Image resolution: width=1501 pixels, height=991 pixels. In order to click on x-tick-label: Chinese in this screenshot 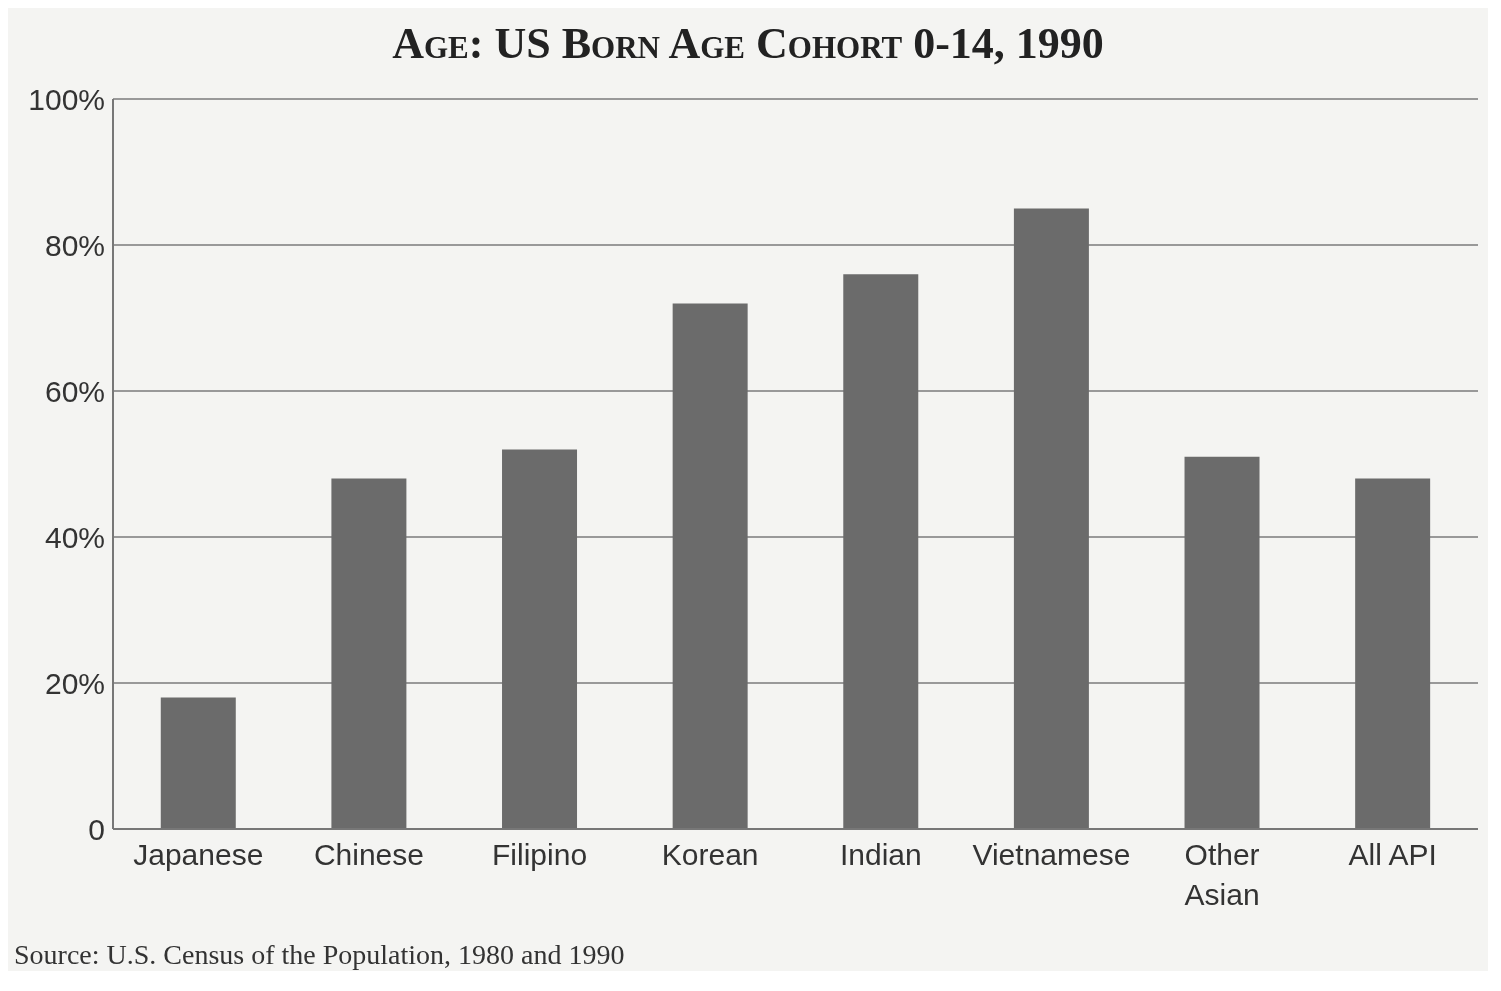, I will do `click(368, 854)`.